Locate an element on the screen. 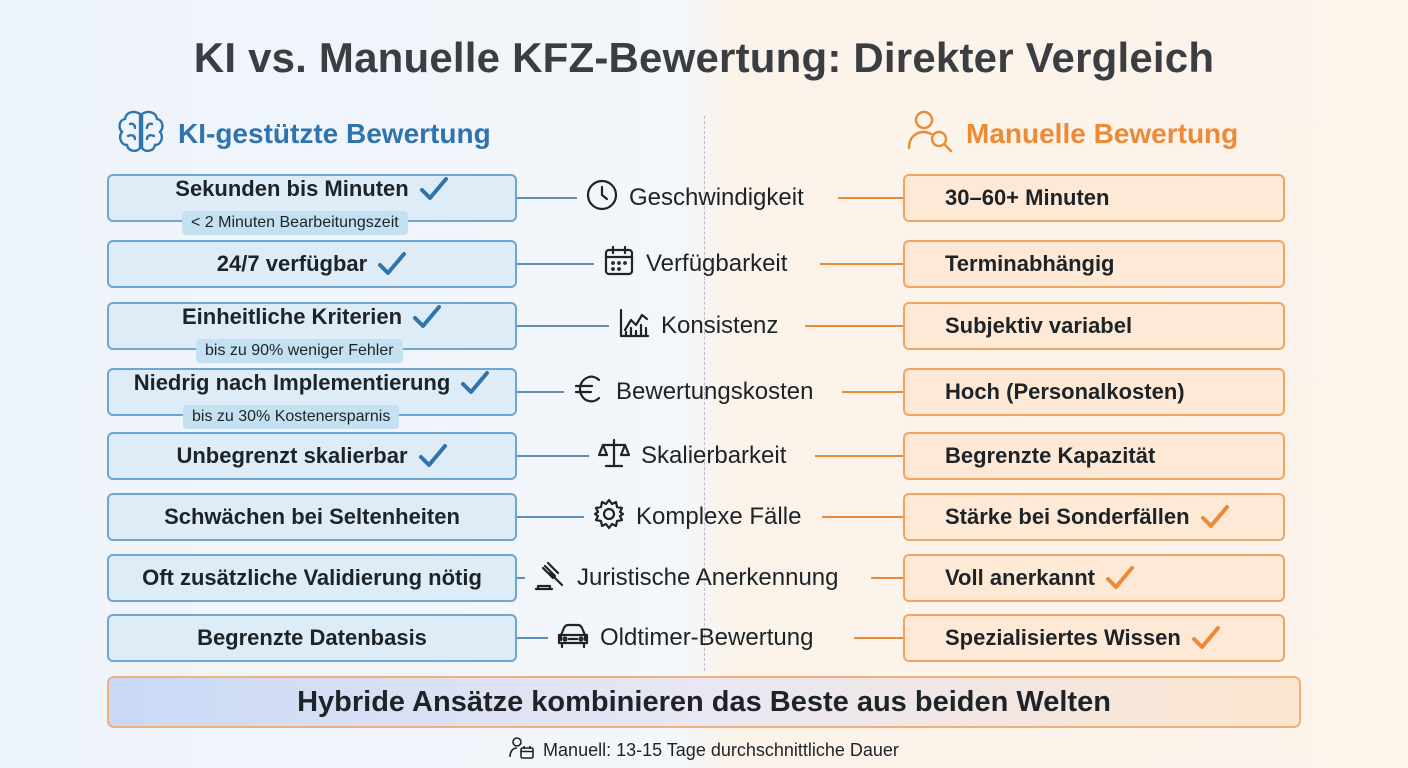 The height and width of the screenshot is (768, 1408). criterion-label: Konsistenz is located at coordinates (697, 326).